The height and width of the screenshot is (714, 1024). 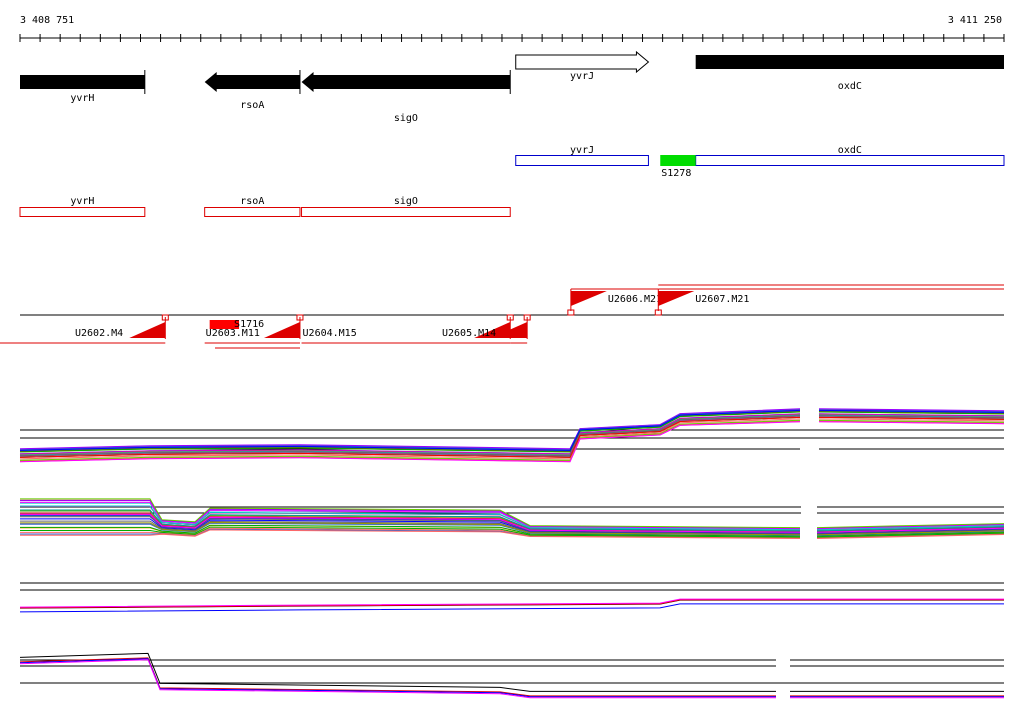 What do you see at coordinates (582, 76) in the screenshot?
I see `gene-label: yvrJ` at bounding box center [582, 76].